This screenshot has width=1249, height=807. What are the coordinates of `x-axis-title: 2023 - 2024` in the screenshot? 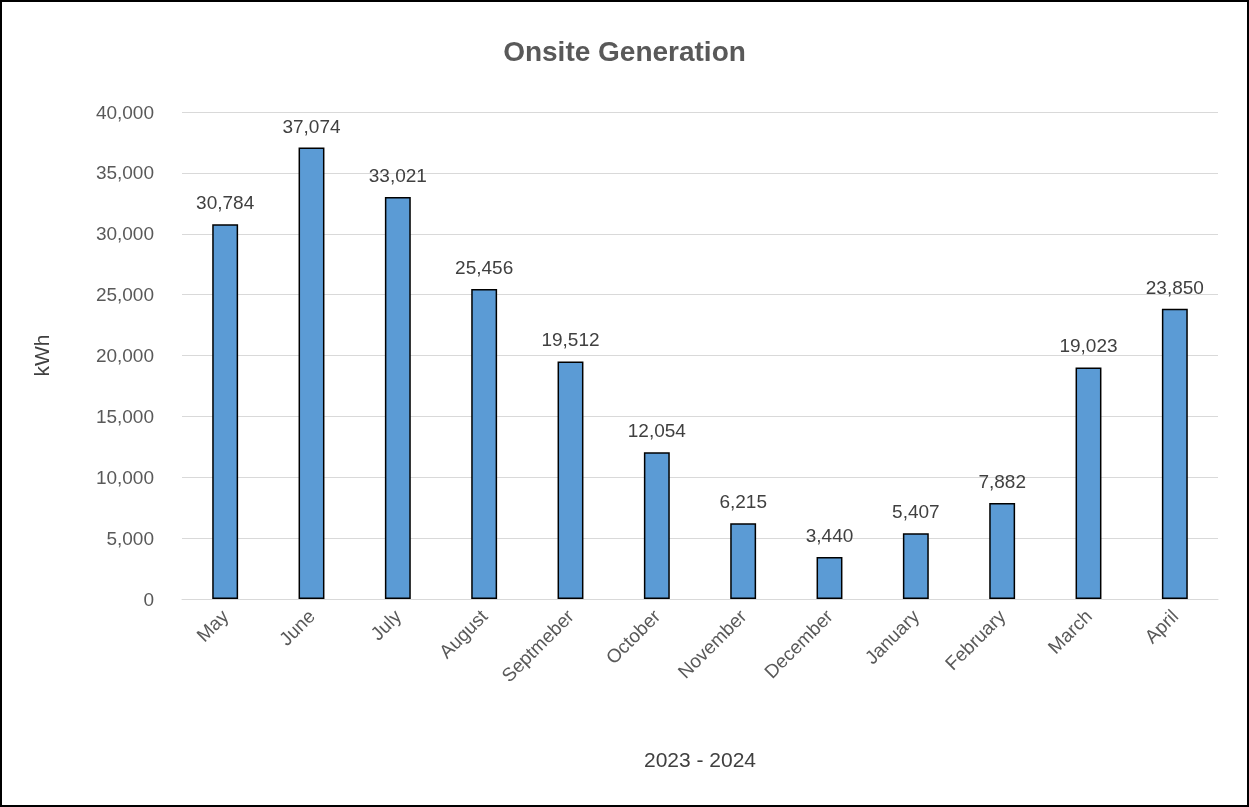 It's located at (700, 759).